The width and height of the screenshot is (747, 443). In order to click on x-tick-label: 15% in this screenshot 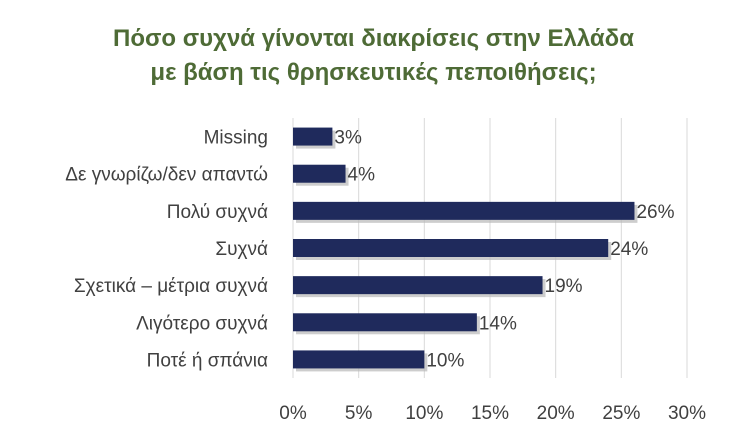, I will do `click(490, 413)`.